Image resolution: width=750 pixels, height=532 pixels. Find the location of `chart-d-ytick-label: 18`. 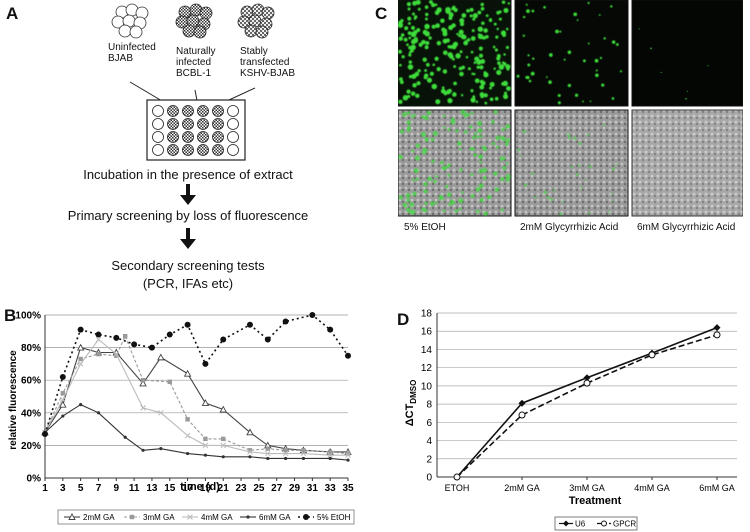

chart-d-ytick-label: 18 is located at coordinates (427, 314).